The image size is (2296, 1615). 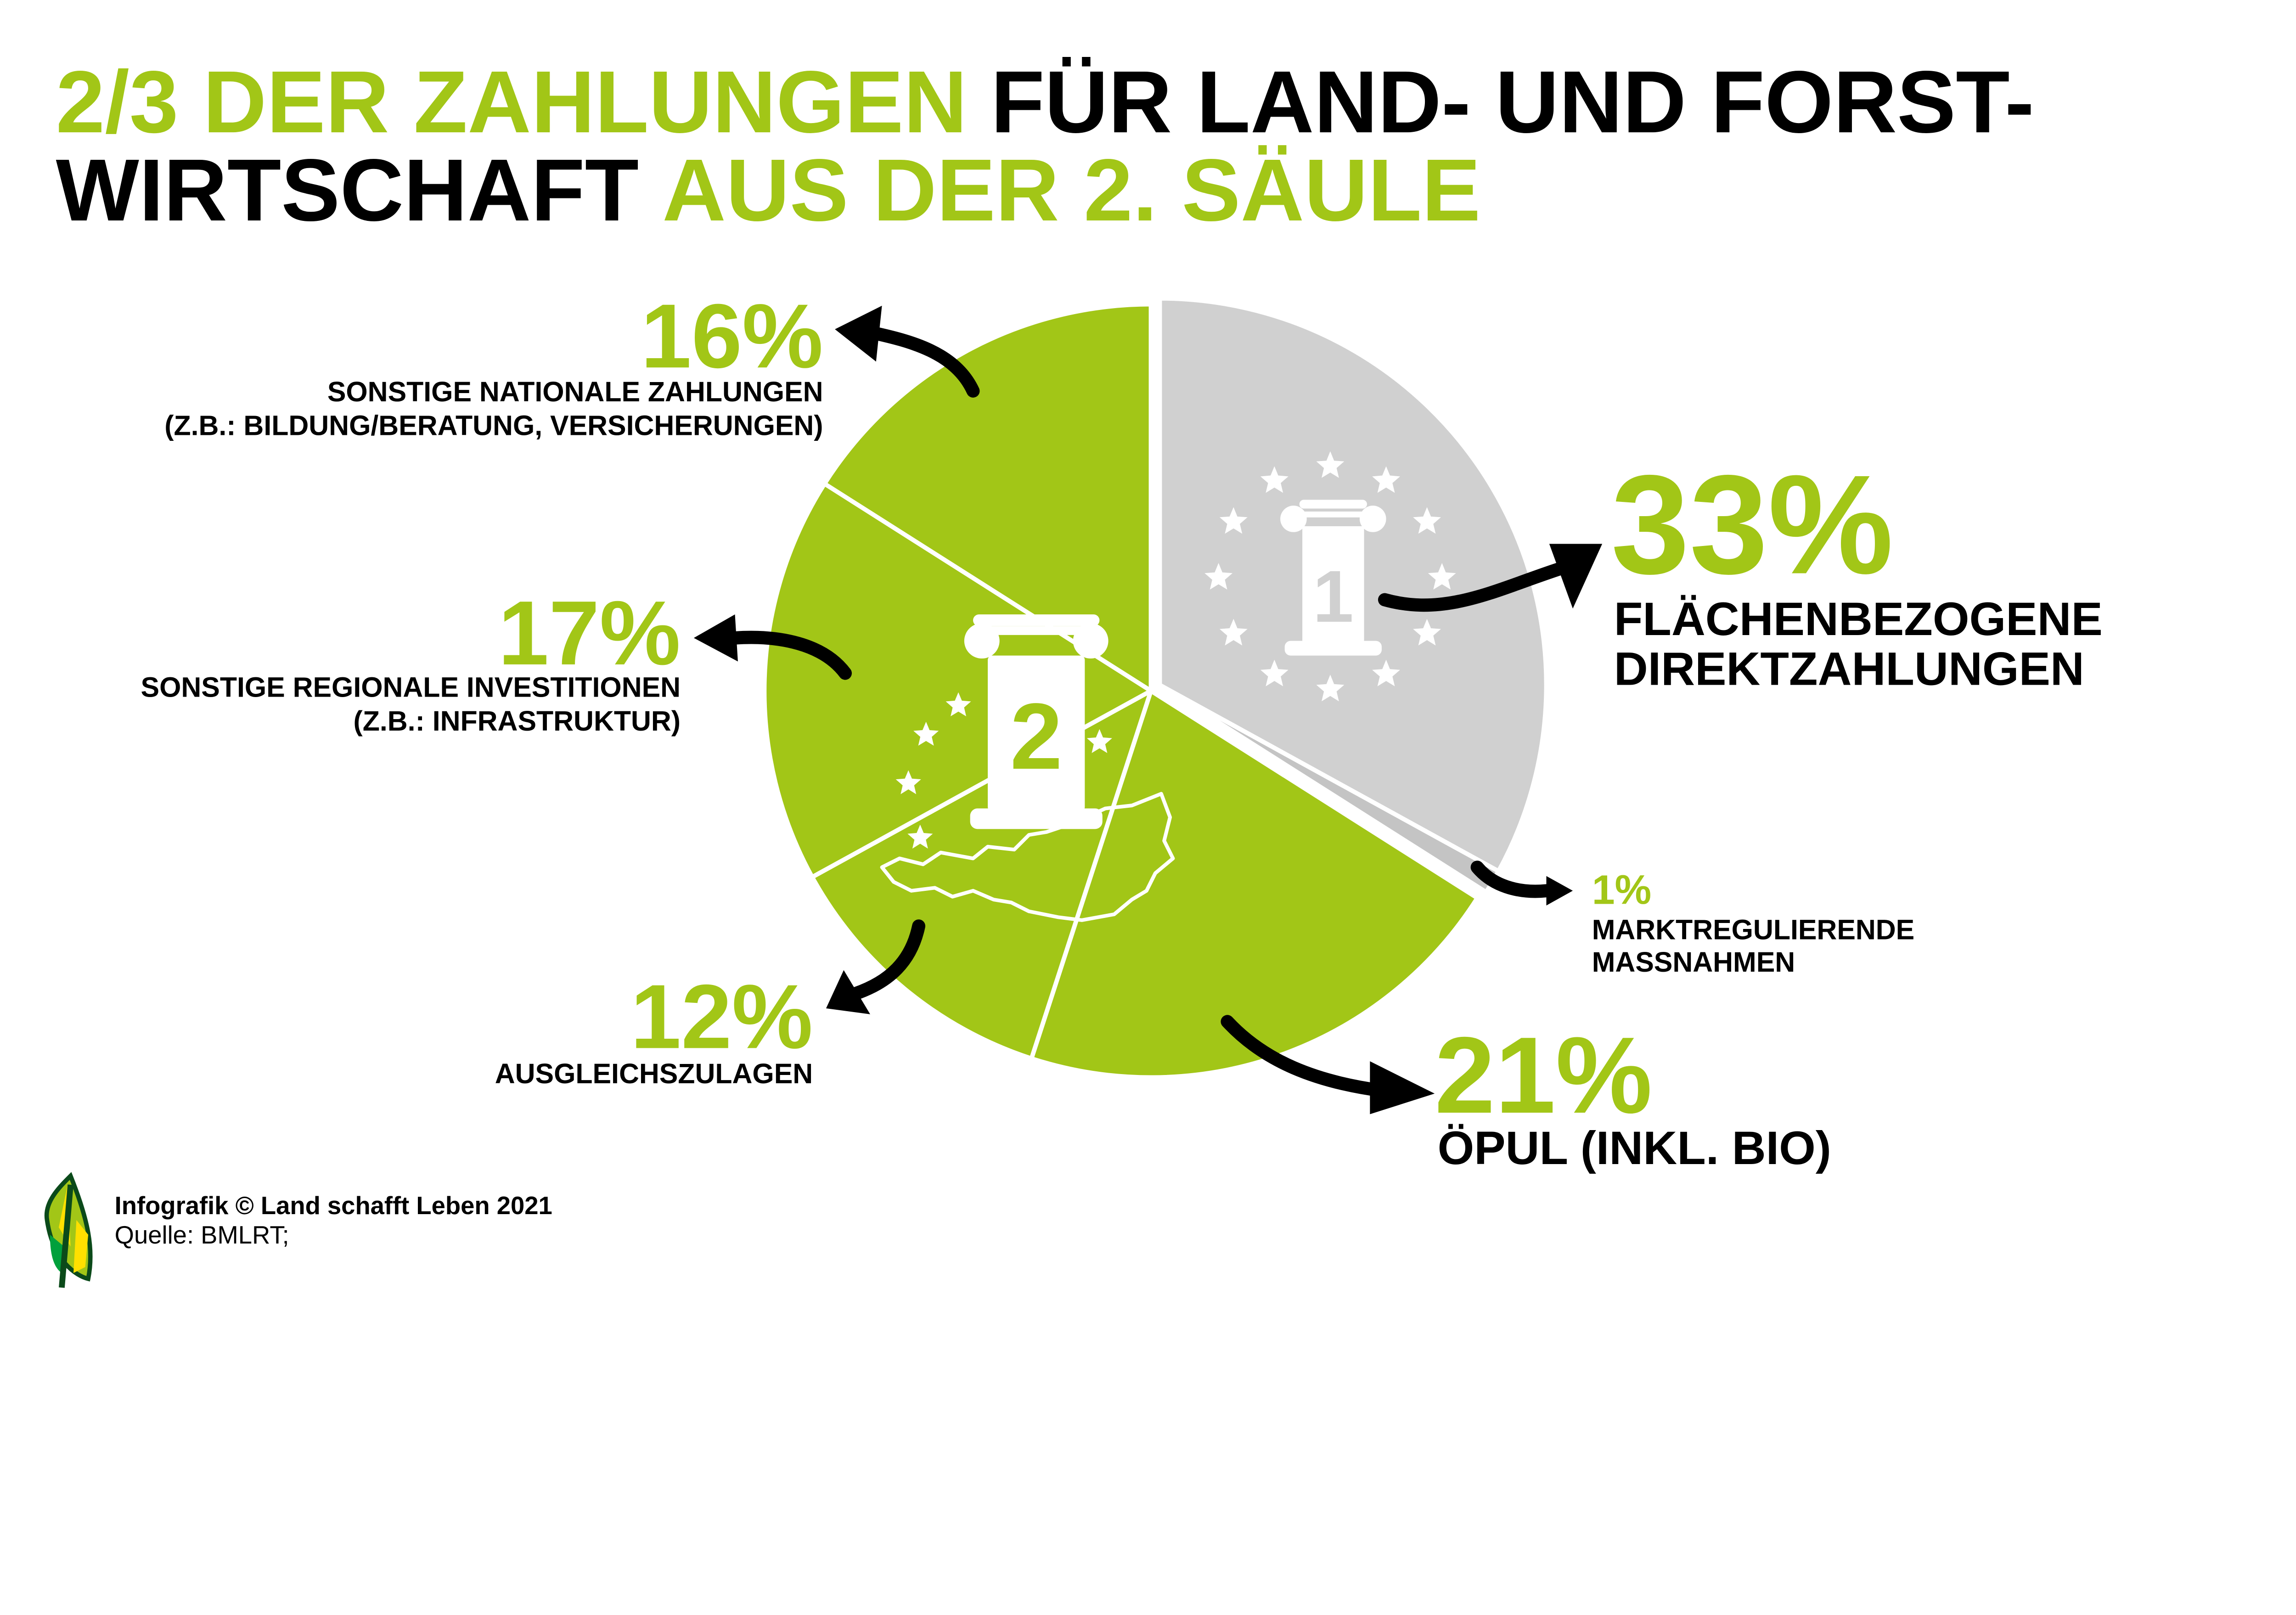 I want to click on eu-pillar-1-icon: 1, so click(x=1330, y=577).